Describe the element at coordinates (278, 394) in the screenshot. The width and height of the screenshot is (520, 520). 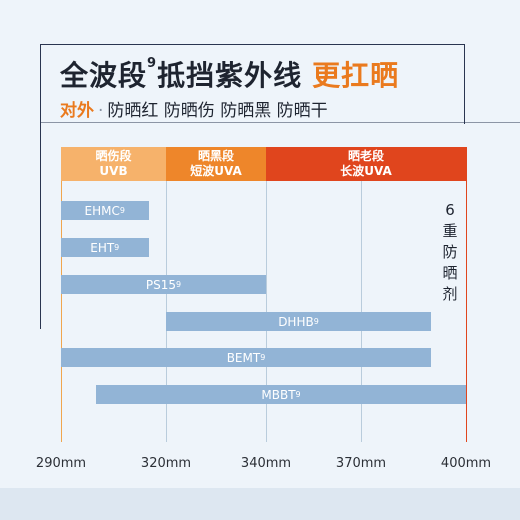
I see `bar-label: MBBT` at that location.